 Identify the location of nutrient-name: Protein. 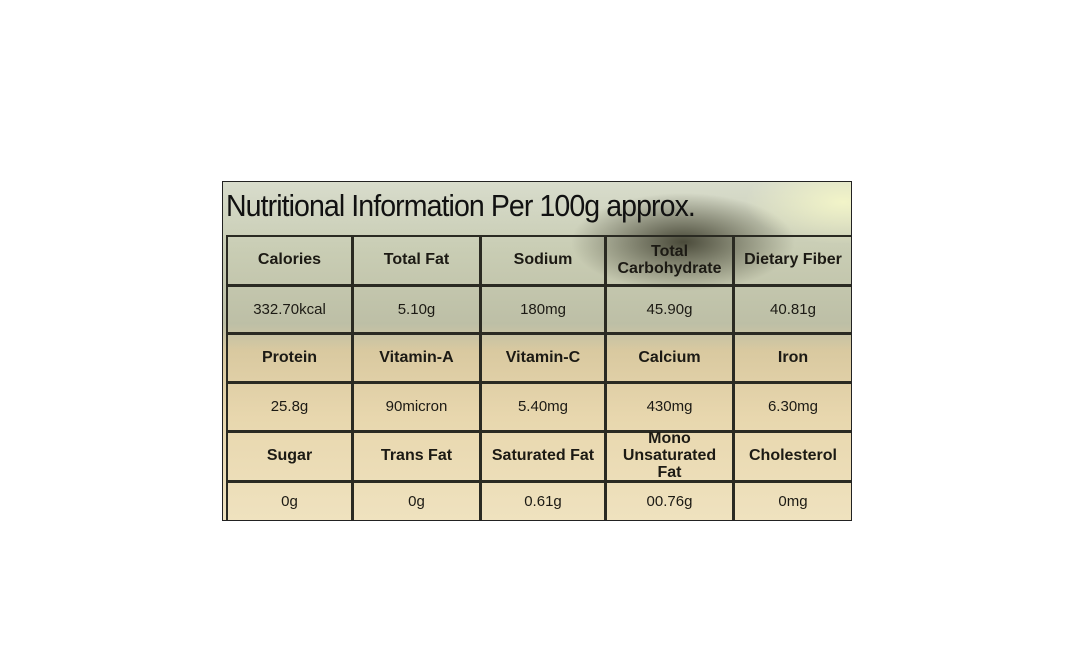
(289, 358).